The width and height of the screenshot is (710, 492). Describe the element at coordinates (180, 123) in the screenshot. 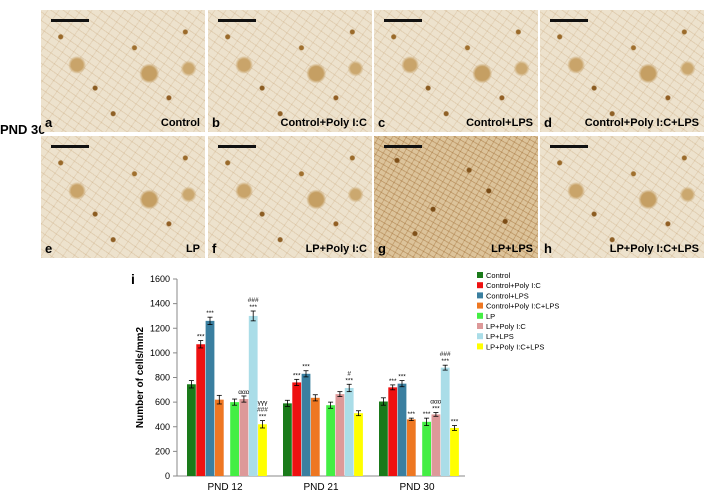

I see `panel-name: Control` at that location.